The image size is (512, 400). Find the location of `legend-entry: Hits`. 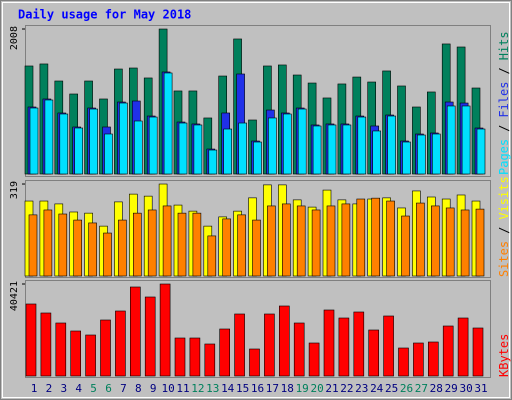

legend-entry: Hits is located at coordinates (504, 45).